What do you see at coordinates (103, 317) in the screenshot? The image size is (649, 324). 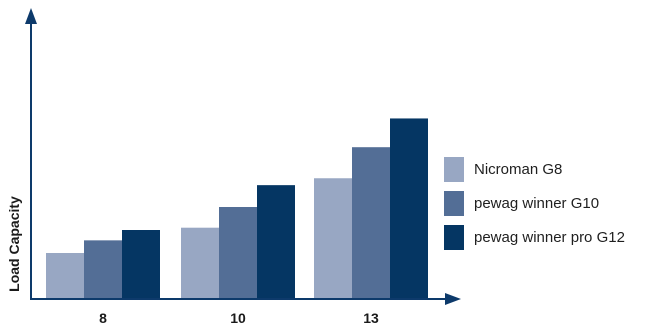 I see `x-tick-label-8: 8` at bounding box center [103, 317].